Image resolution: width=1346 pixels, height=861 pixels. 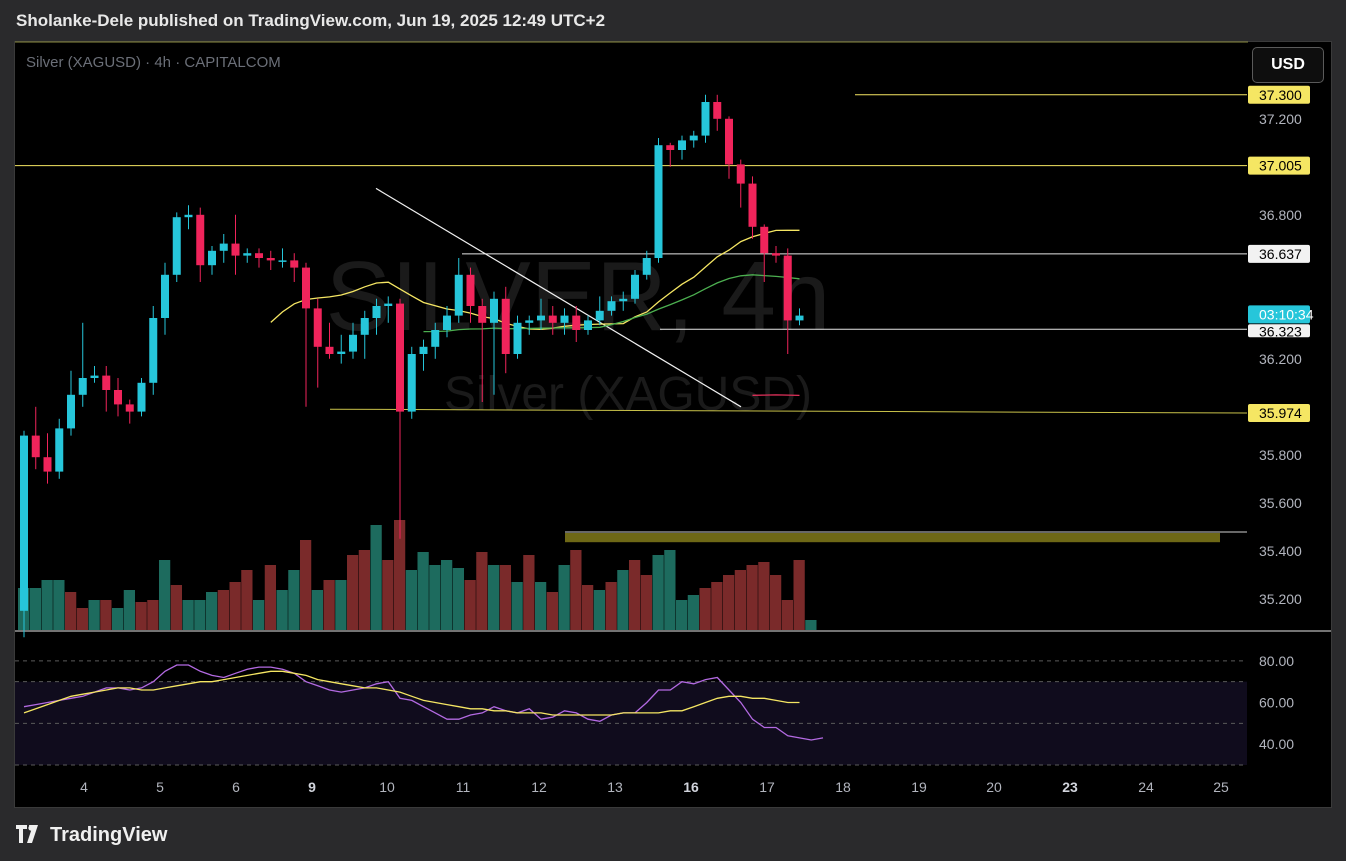 I want to click on time-tick-label: 13, so click(x=615, y=787).